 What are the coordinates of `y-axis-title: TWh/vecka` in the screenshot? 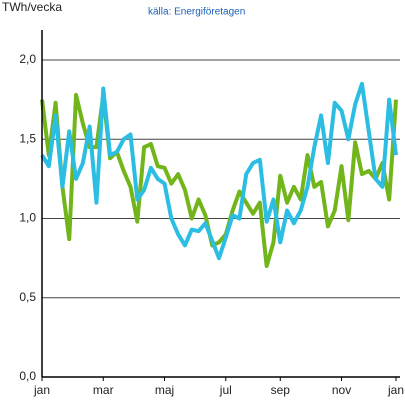 It's located at (32, 7).